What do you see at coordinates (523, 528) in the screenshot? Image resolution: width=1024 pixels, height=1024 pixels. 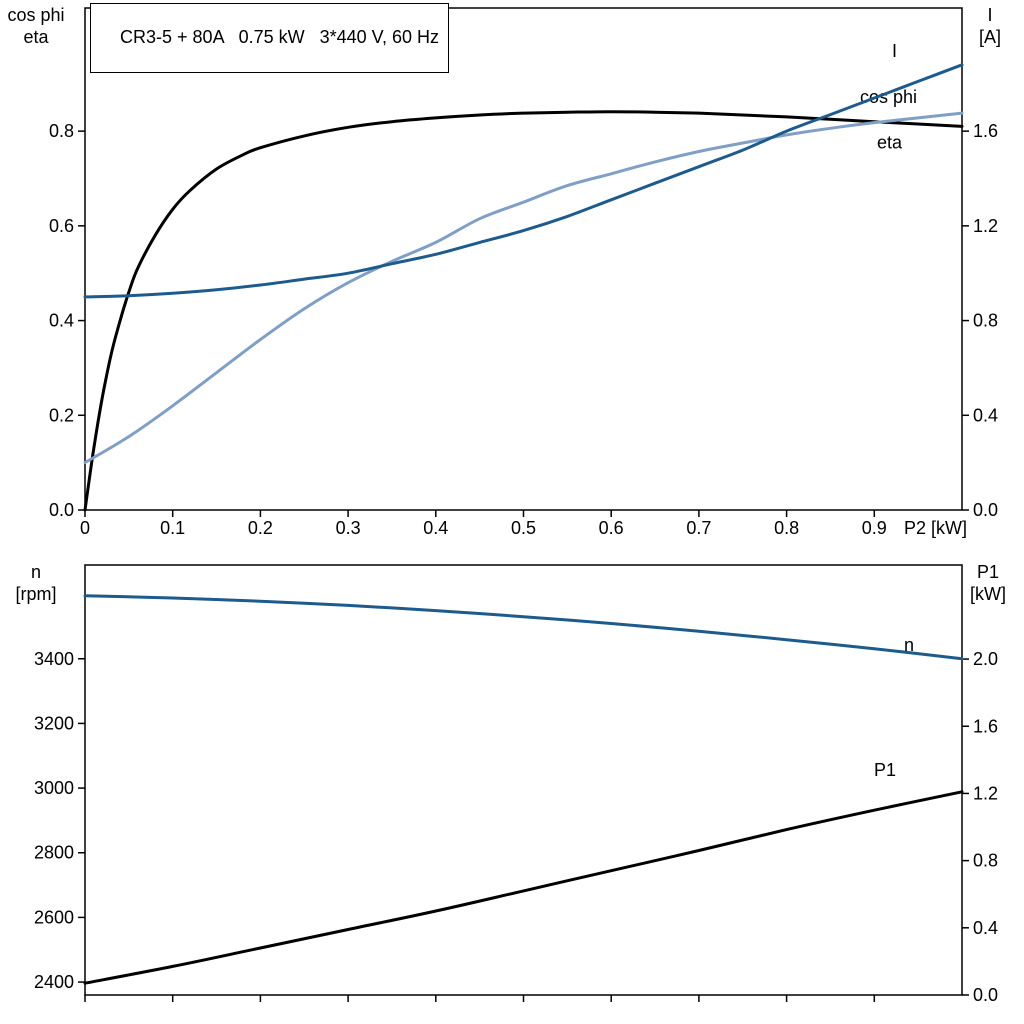 I see `x-axis-tick-label: 0.5` at bounding box center [523, 528].